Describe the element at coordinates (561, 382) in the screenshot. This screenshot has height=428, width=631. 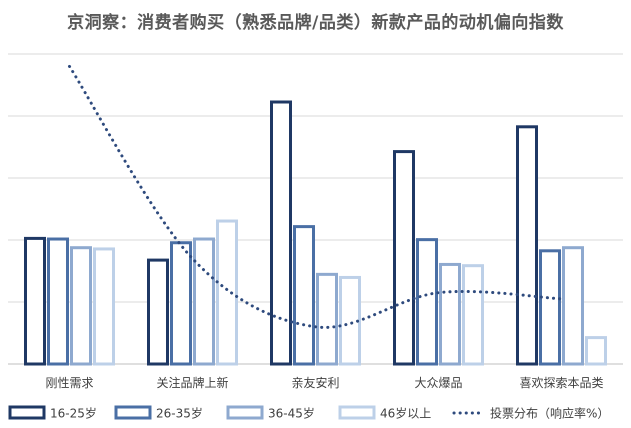
I see `x-tick-label: 喜欢探索本品类` at that location.